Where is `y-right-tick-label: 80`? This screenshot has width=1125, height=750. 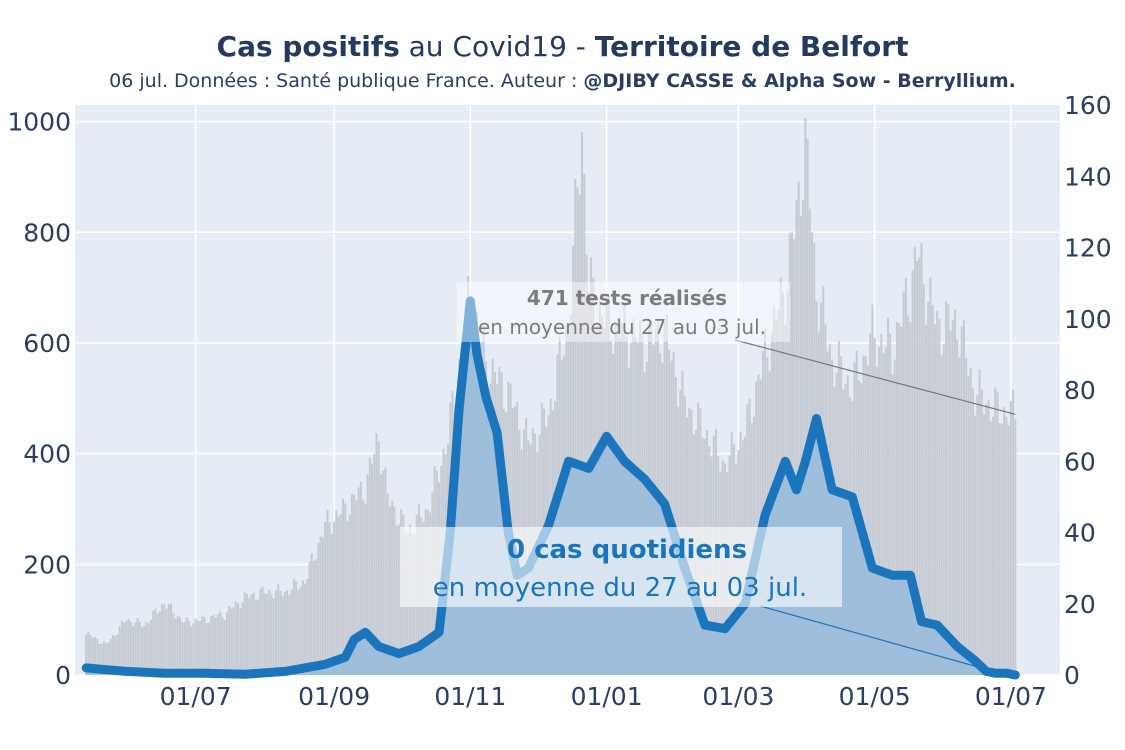 y-right-tick-label: 80 is located at coordinates (1080, 390).